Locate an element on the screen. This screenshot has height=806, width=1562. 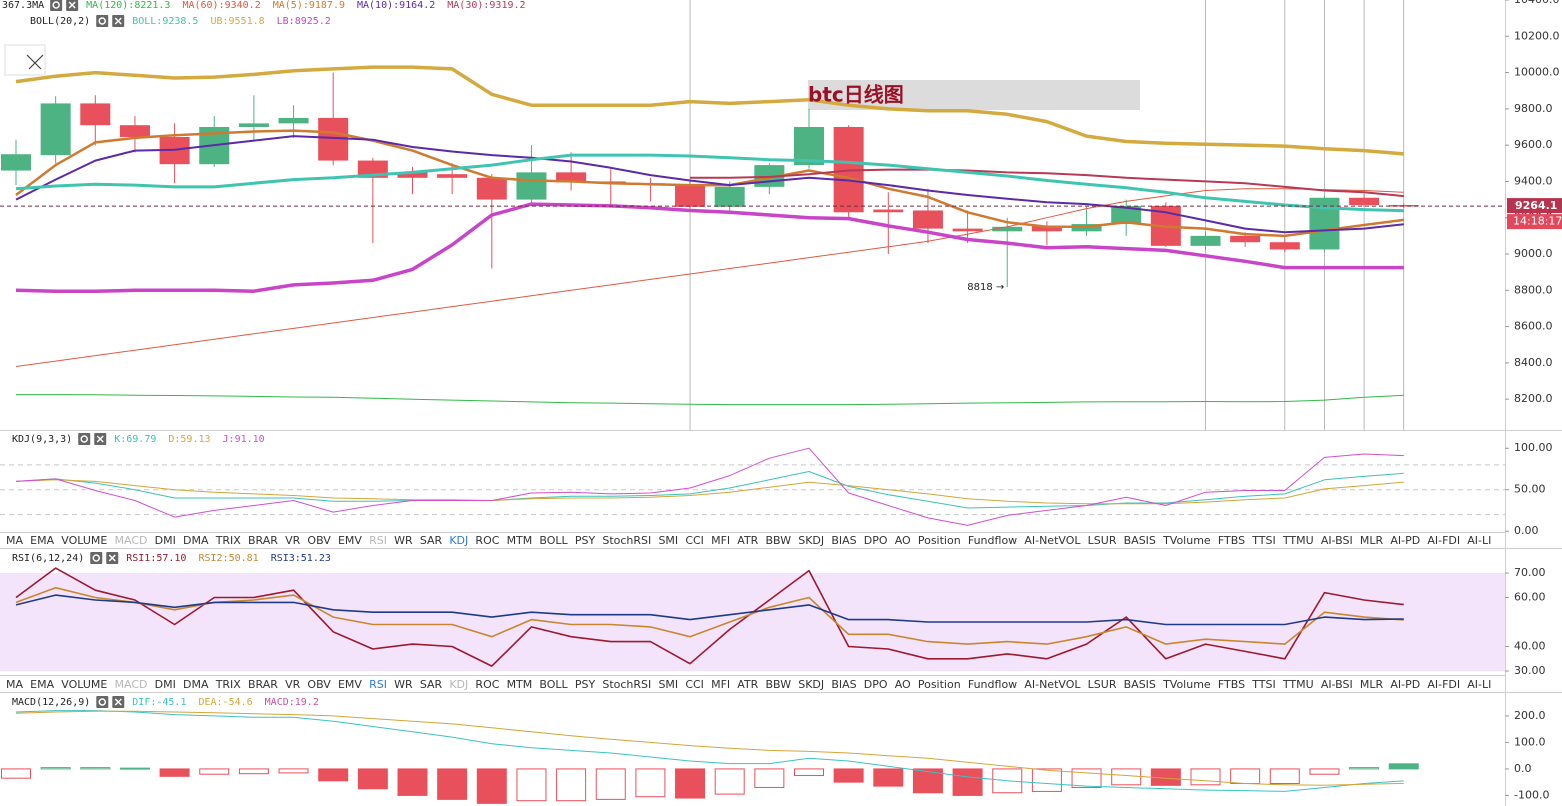
y-tick-label: -100.0 is located at coordinates (1531, 794).